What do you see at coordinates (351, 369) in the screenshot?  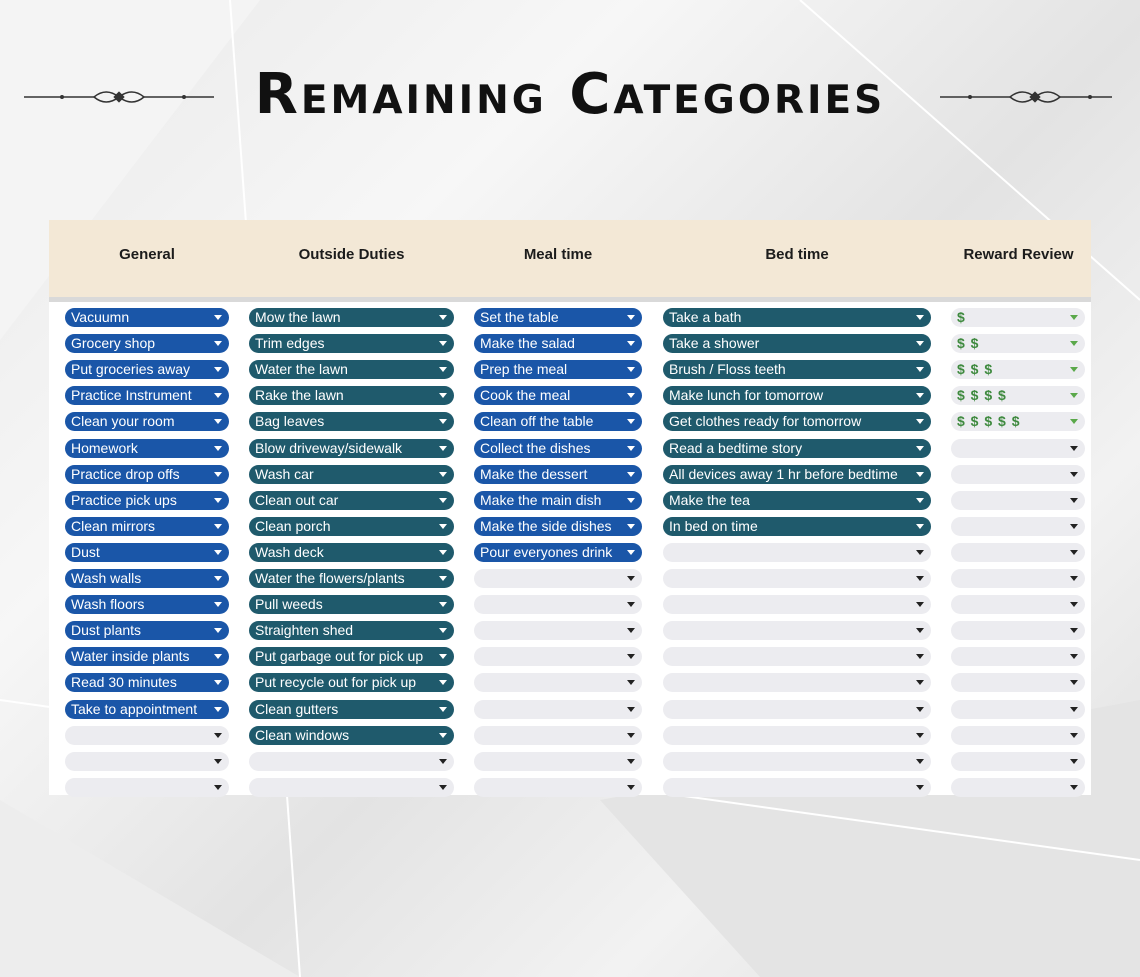 I see `dropdown-chip: Water the lawn` at bounding box center [351, 369].